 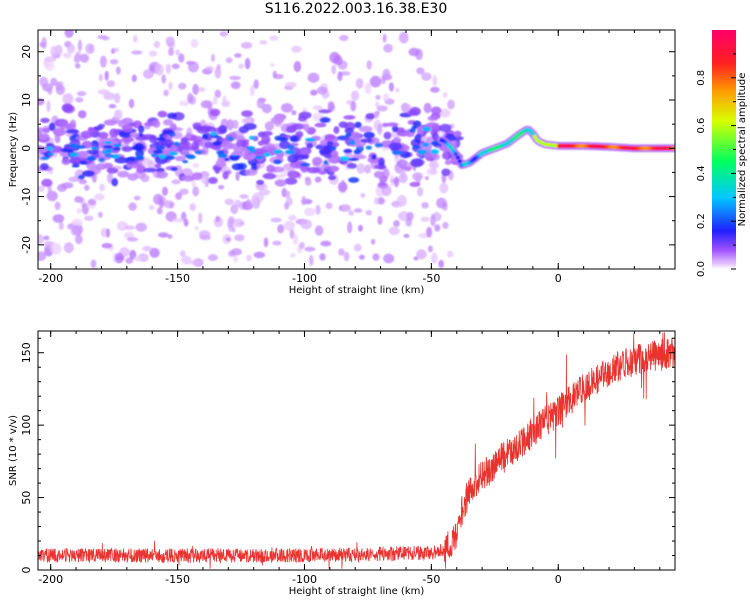 What do you see at coordinates (13, 150) in the screenshot?
I see `spectrogram-ylabel: Frequency (Hz)` at bounding box center [13, 150].